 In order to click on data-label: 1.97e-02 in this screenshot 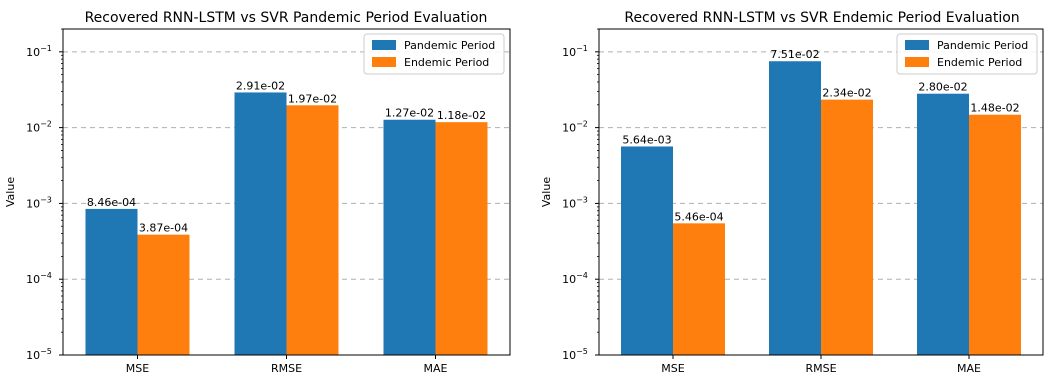, I will do `click(312, 98)`.